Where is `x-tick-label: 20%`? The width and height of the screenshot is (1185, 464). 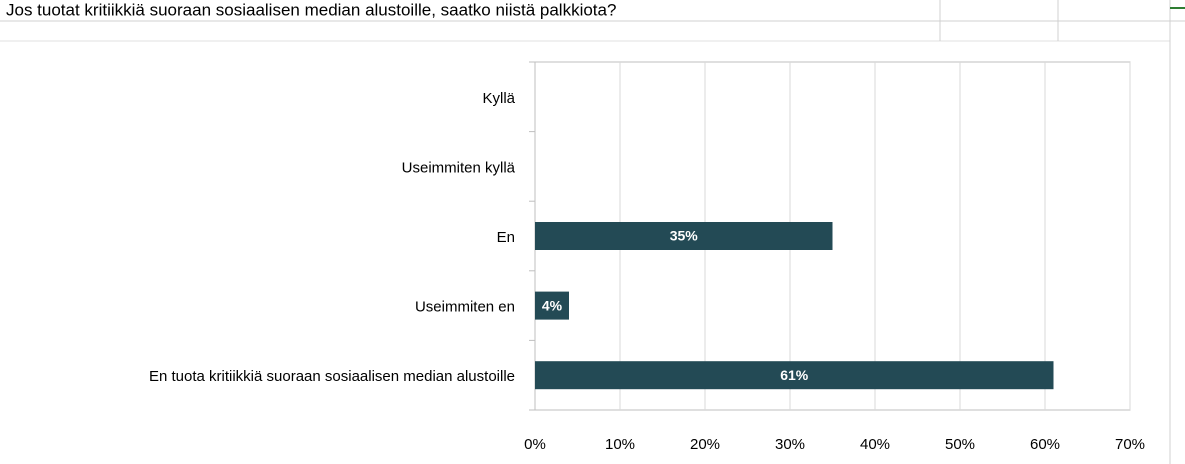 x-tick-label: 20% is located at coordinates (705, 444).